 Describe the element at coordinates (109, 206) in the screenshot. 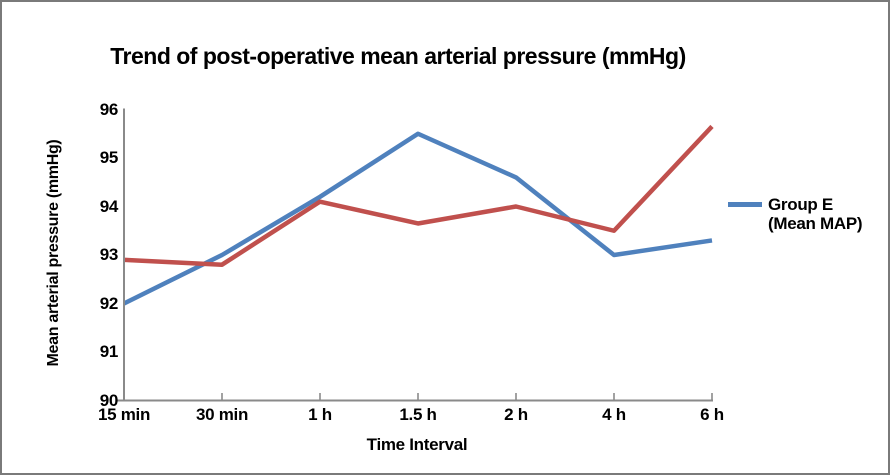

I see `y-tick-label: 94` at that location.